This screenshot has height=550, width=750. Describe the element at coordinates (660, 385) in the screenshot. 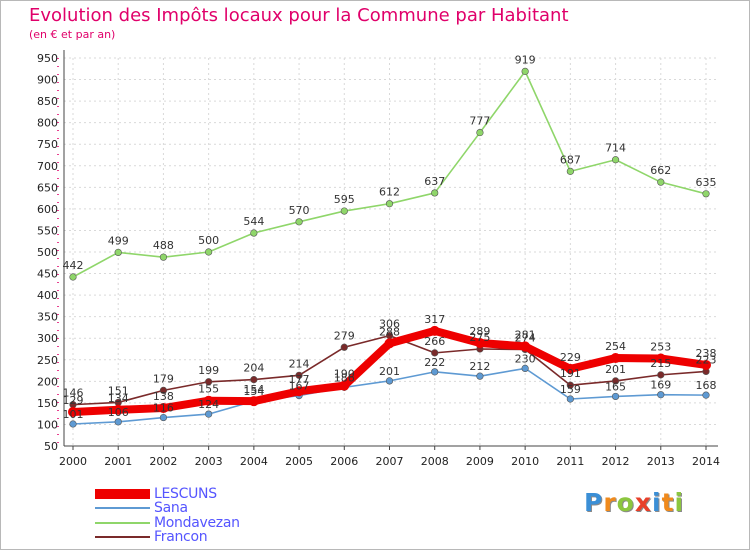

I see `data-label-sana: 169` at that location.